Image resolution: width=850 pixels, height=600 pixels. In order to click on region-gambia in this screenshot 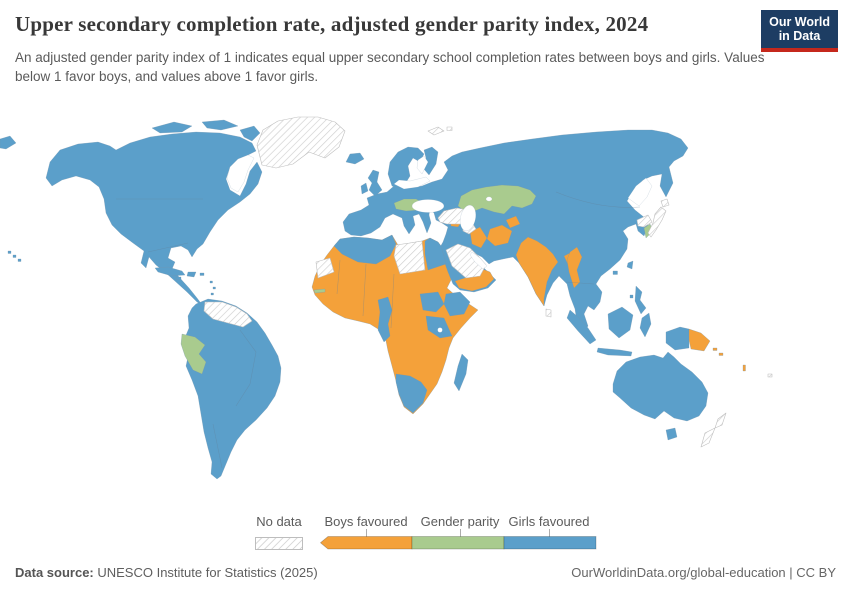, I will do `click(319, 291)`.